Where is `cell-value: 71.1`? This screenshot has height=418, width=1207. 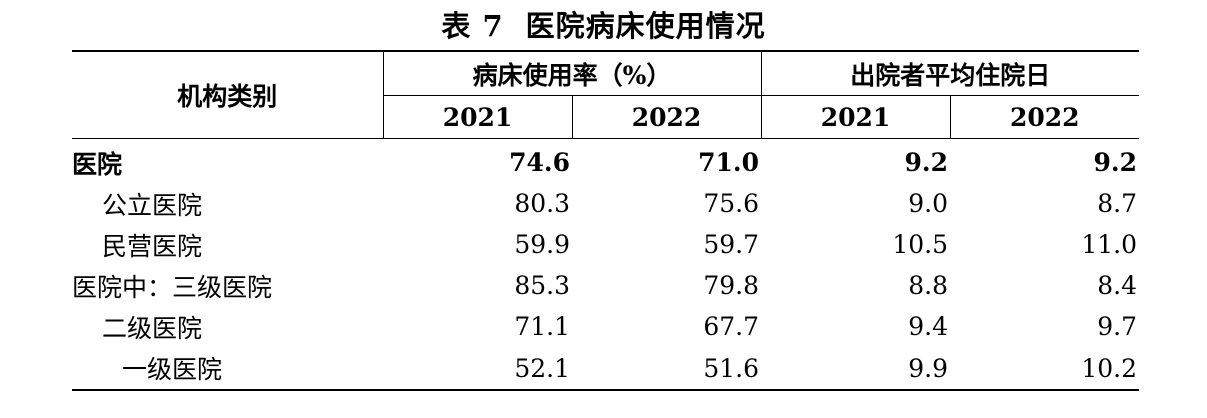
cell-value: 71.1 is located at coordinates (542, 326).